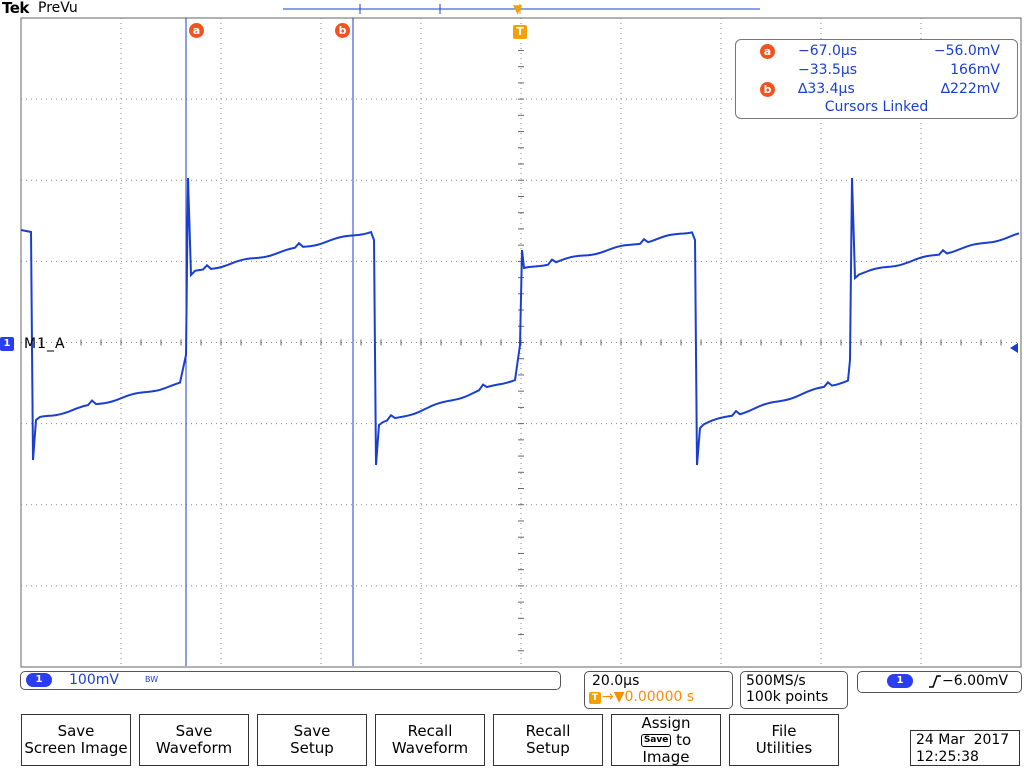  What do you see at coordinates (966, 51) in the screenshot?
I see `cursor-a-volt: −56.0mV` at bounding box center [966, 51].